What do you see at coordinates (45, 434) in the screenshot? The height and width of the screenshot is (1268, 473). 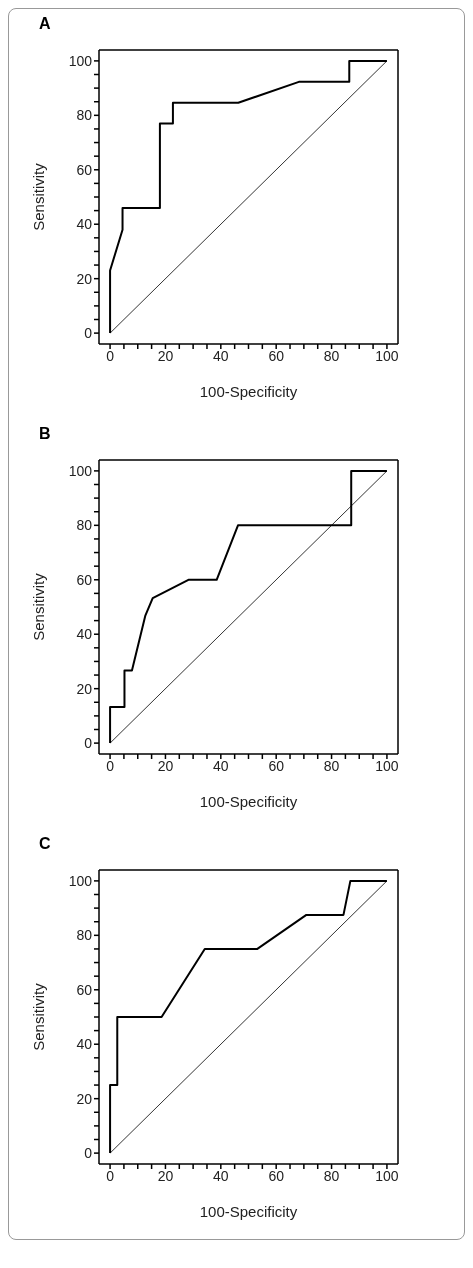 I see `chart-title: B` at bounding box center [45, 434].